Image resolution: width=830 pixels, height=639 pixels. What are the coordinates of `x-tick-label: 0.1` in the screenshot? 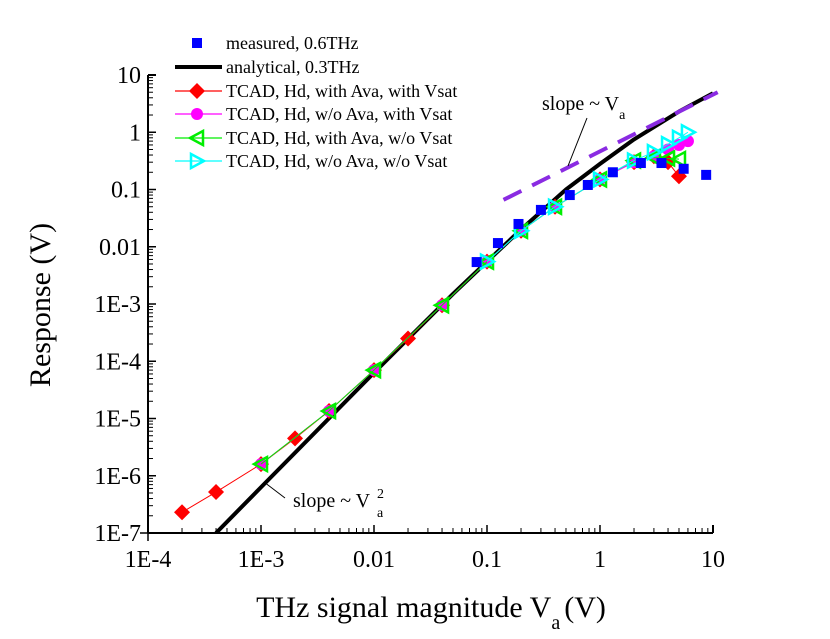 It's located at (487, 560).